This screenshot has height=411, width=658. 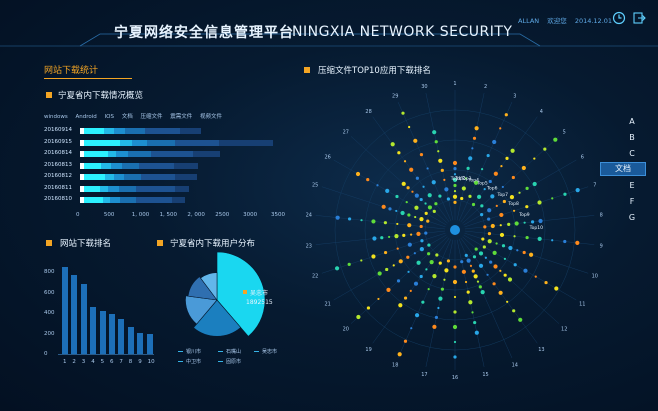 What do you see at coordinates (632, 201) in the screenshot?
I see `menu-item-f: F` at bounding box center [632, 201].